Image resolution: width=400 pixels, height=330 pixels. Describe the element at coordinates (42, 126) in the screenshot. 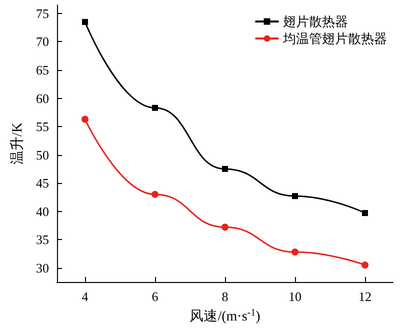

I see `y-tick-label: 55` at that location.